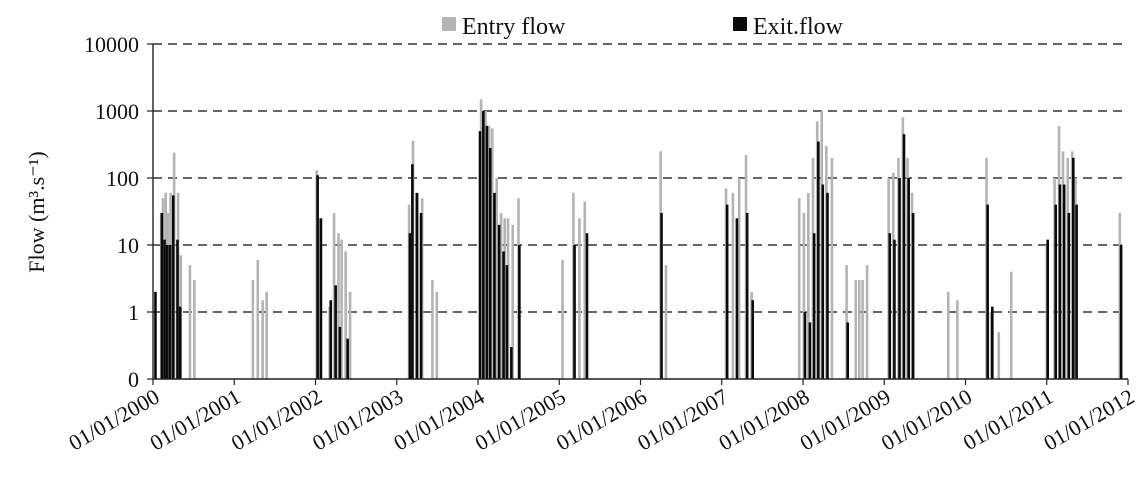 This screenshot has width=1147, height=484. Describe the element at coordinates (357, 420) in the screenshot. I see `x-tick-label-3: 01/01/2003` at that location.